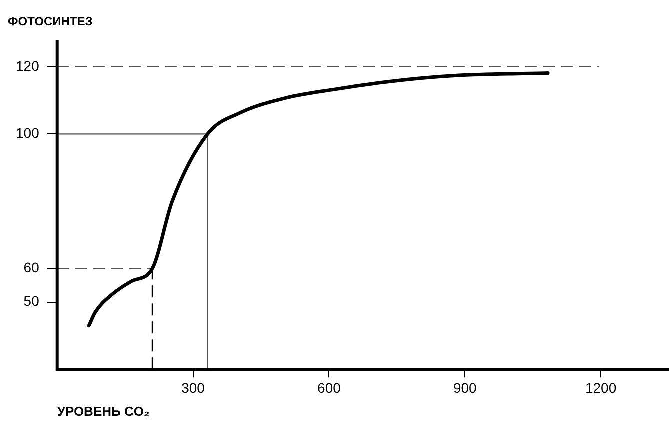  Describe the element at coordinates (32, 301) in the screenshot. I see `y-tick-label: 50` at that location.